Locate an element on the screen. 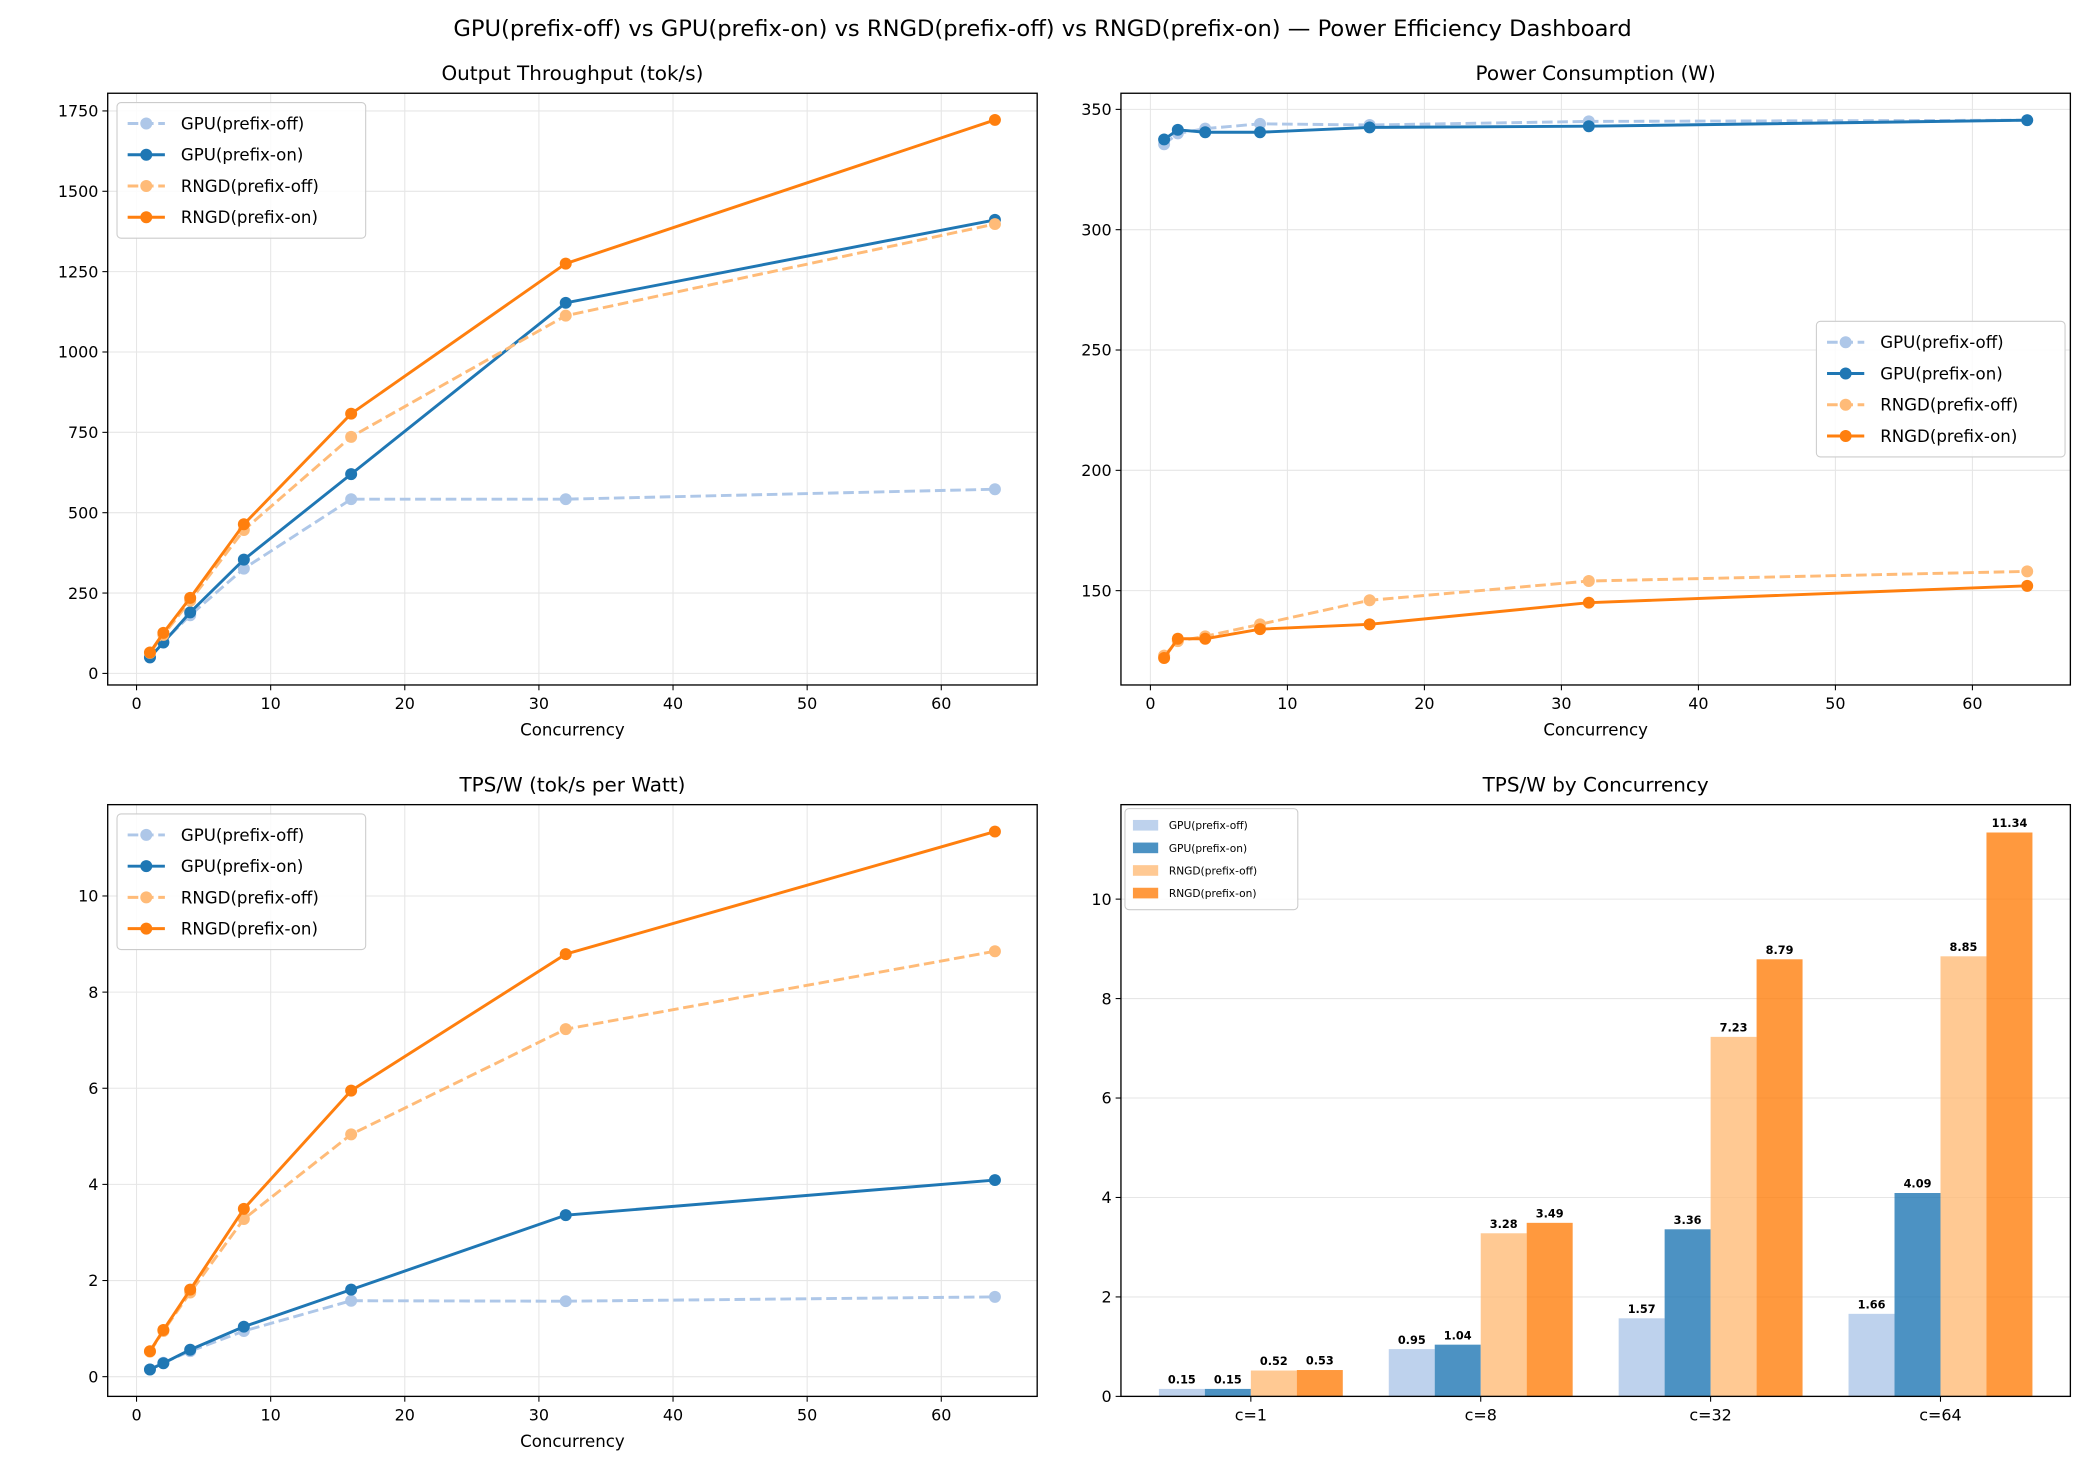  bar-value-label: 0.15 is located at coordinates (1182, 1380).